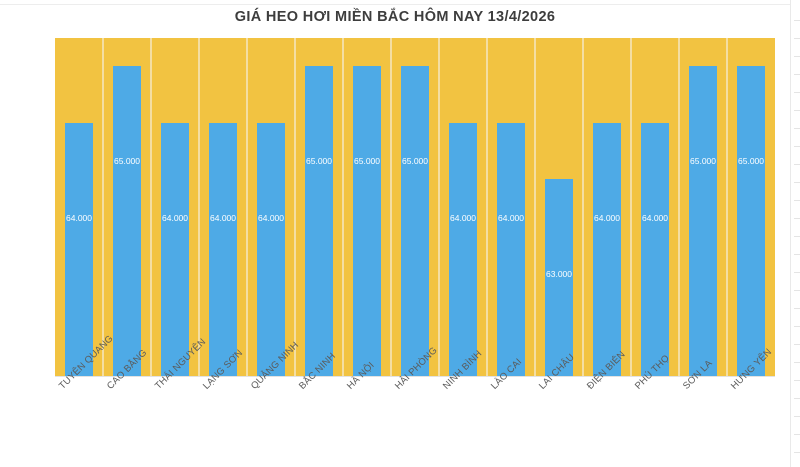 The height and width of the screenshot is (467, 800). Describe the element at coordinates (395, 17) in the screenshot. I see `chart-title: GIÁ HEO HƠI MIỀN BẮC HÔM NAY 13/4/2026` at that location.